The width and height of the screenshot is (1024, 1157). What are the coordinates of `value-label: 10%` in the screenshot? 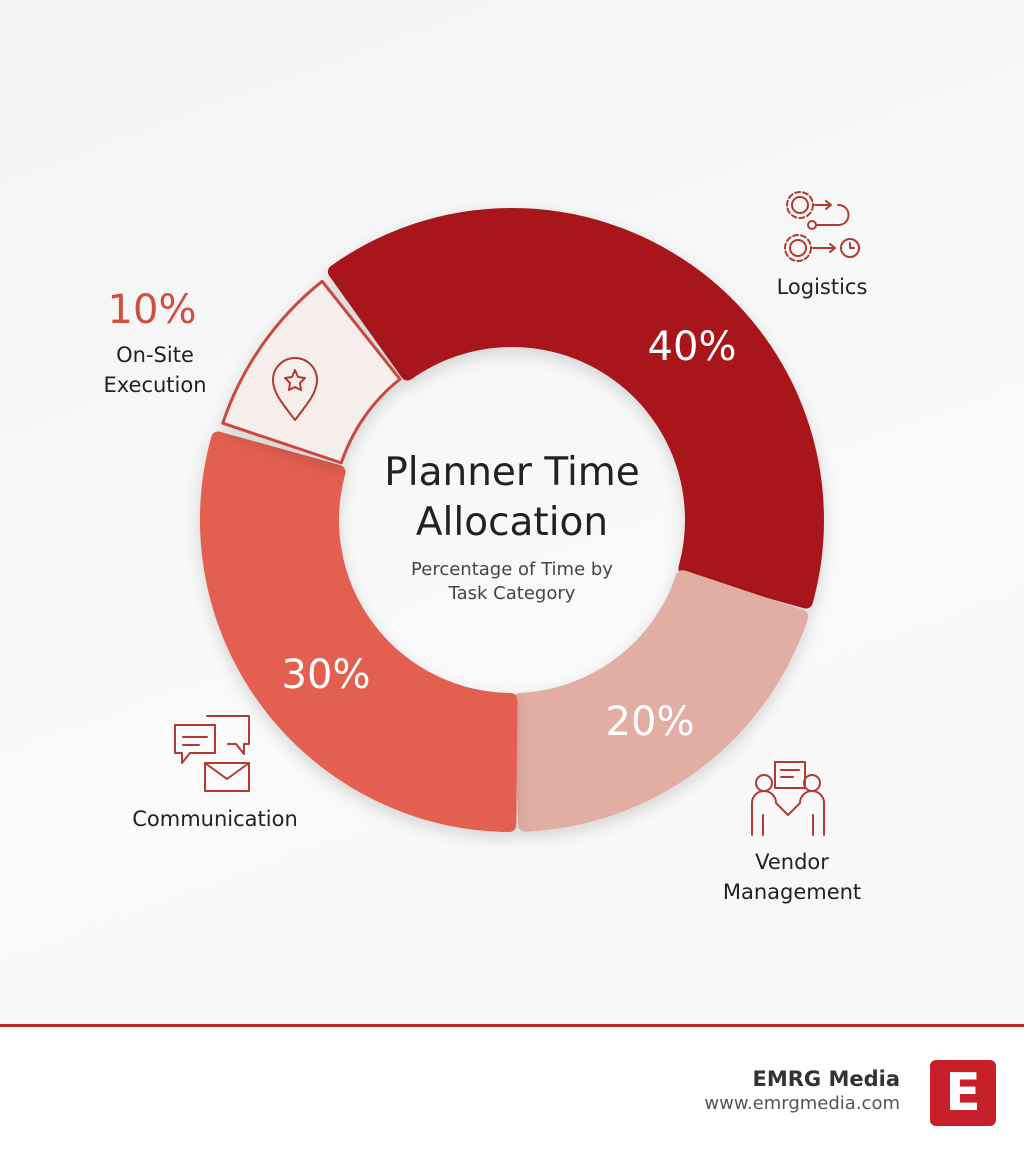 It's located at (152, 310).